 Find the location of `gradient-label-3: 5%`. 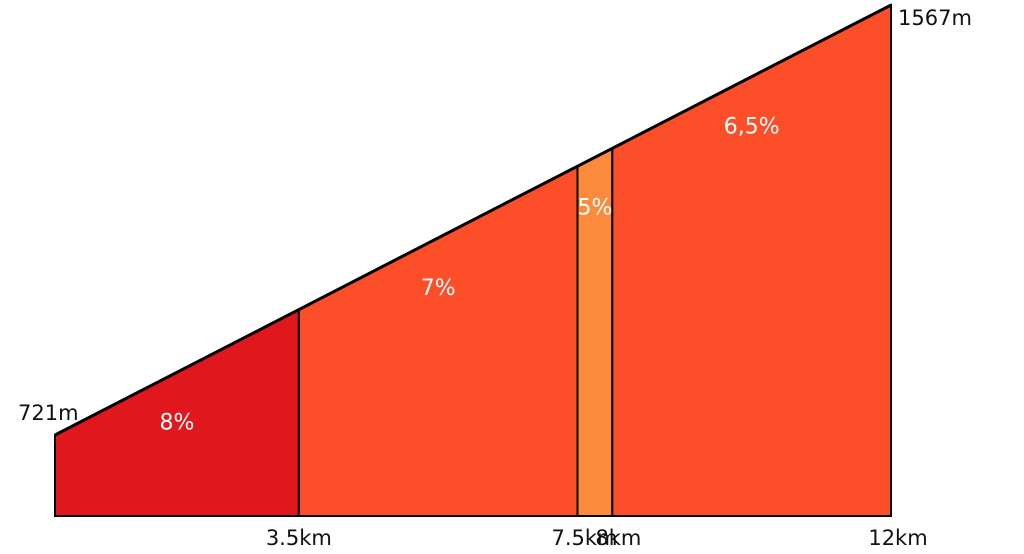

gradient-label-3: 5% is located at coordinates (594, 207).